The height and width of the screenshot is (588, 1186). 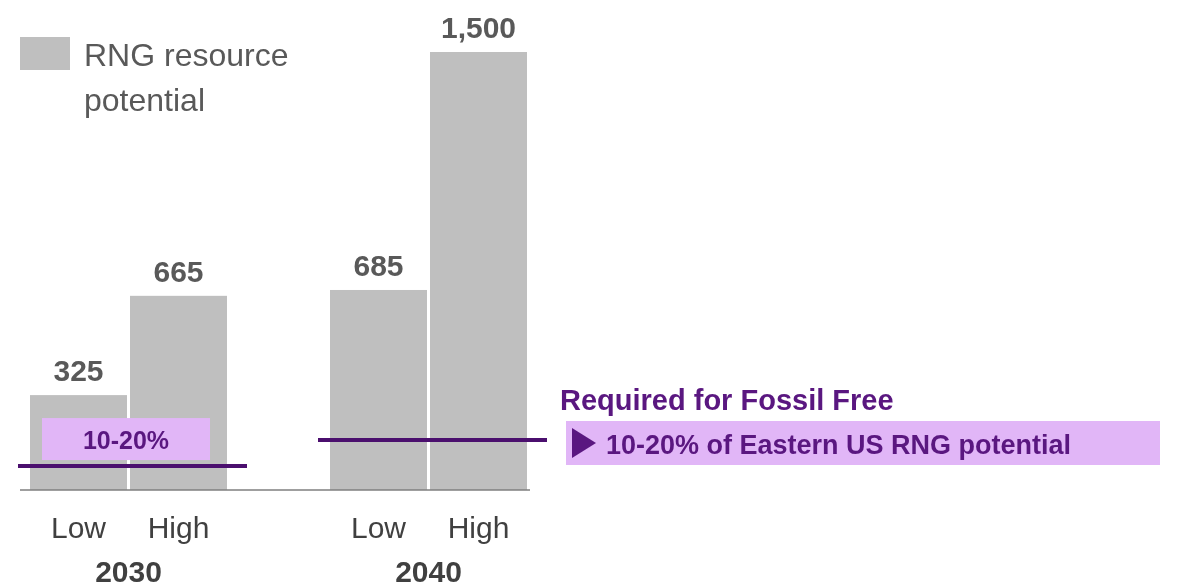 What do you see at coordinates (478, 27) in the screenshot?
I see `data-label: 1,500` at bounding box center [478, 27].